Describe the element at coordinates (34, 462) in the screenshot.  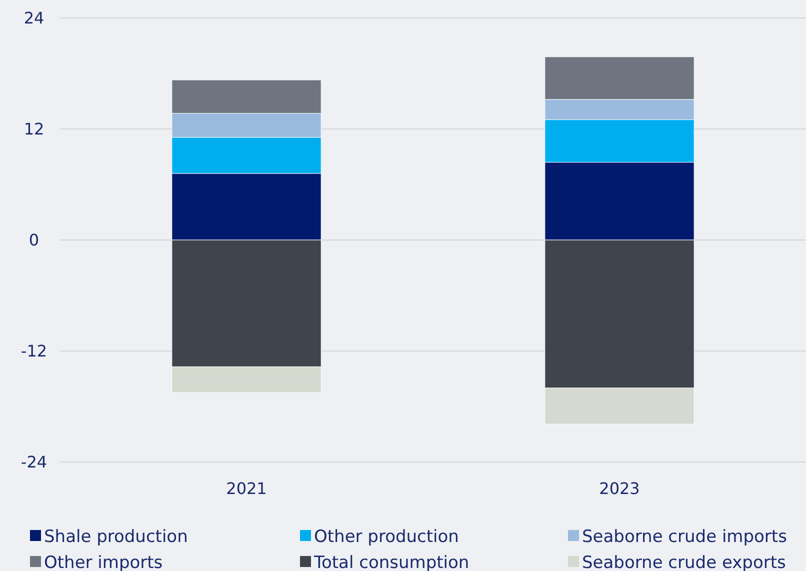
I see `y-tick-label: -24` at that location.